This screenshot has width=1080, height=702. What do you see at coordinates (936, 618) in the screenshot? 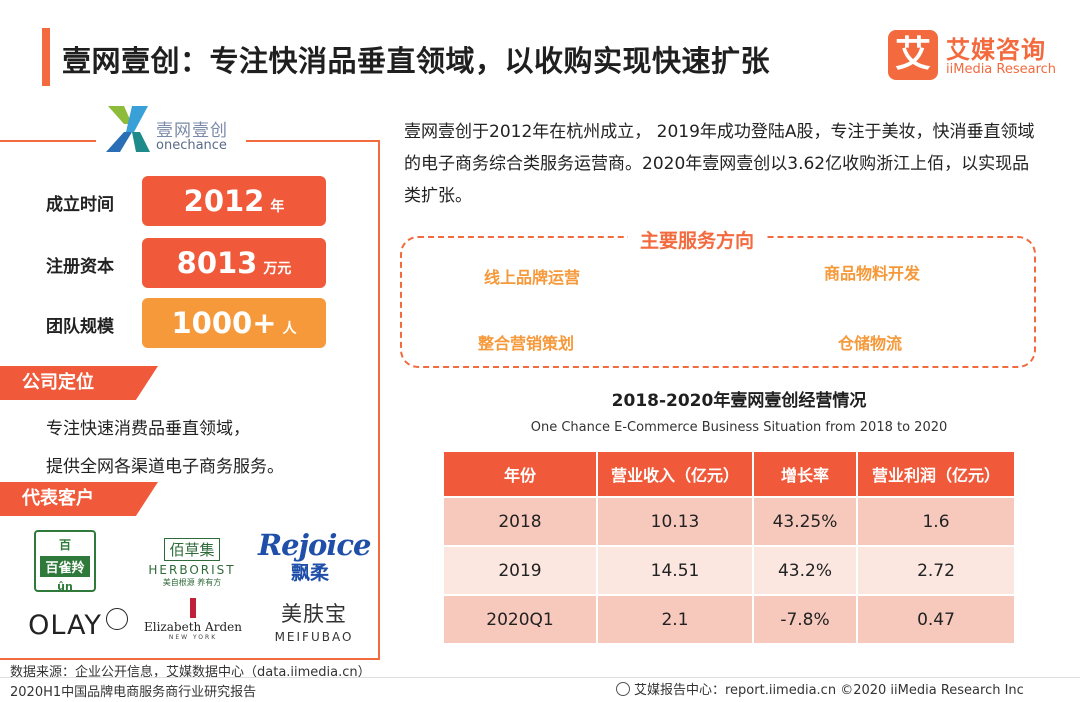
I see `table-cell: 0.47` at bounding box center [936, 618].